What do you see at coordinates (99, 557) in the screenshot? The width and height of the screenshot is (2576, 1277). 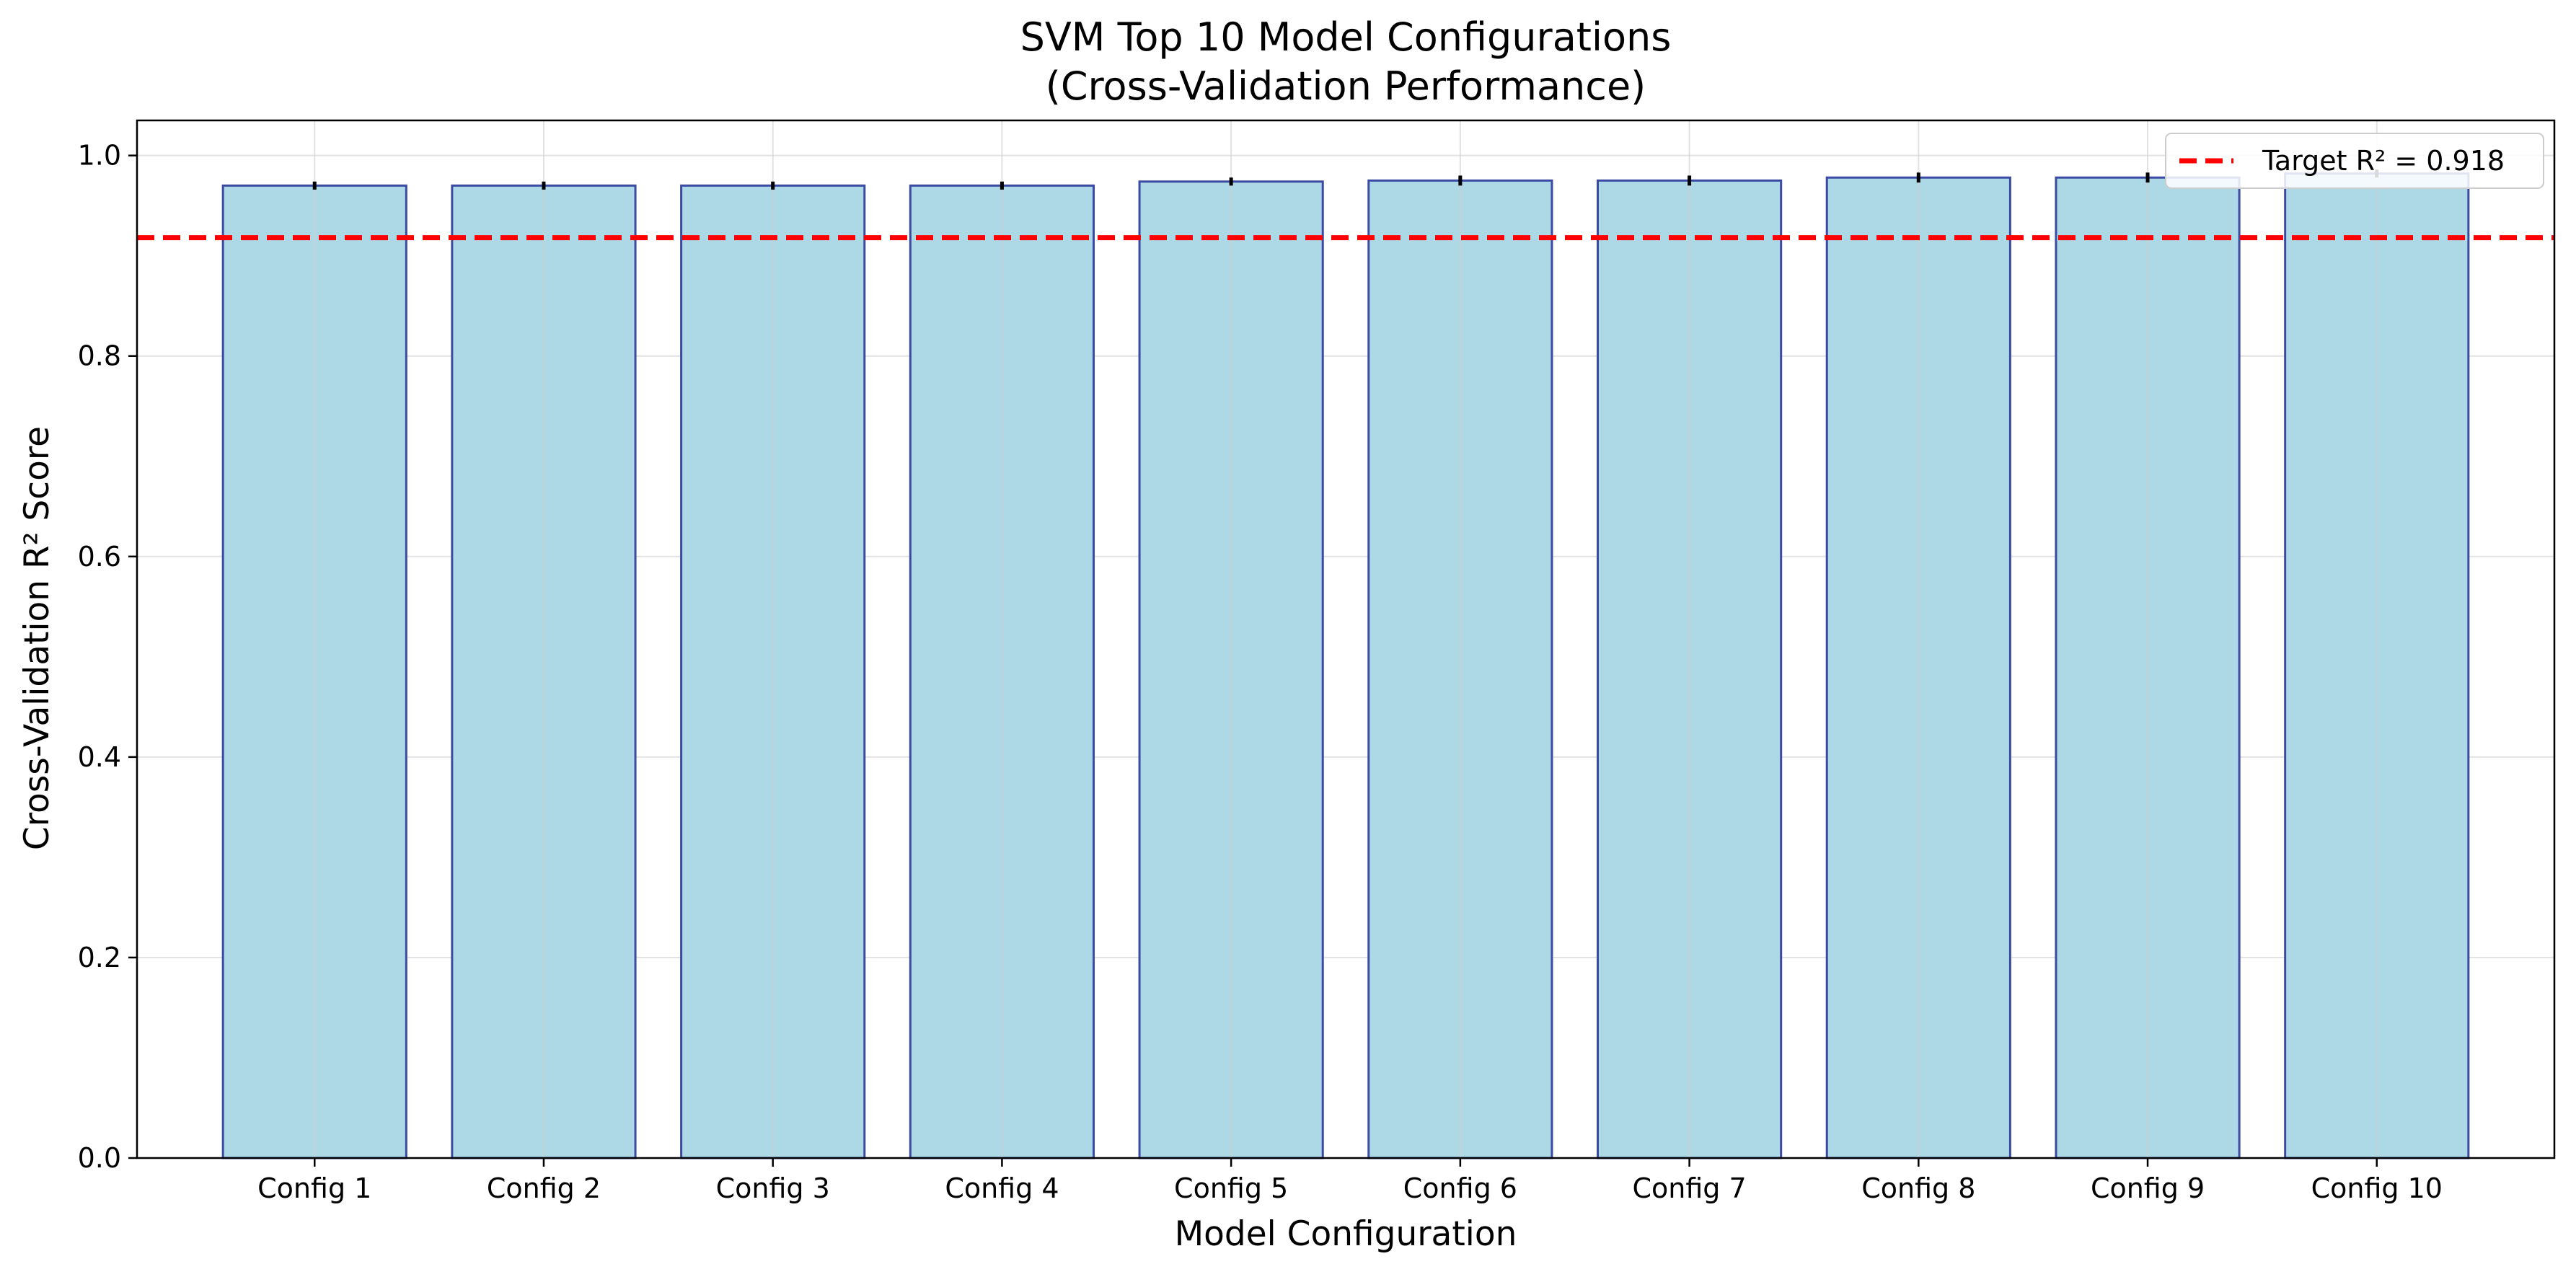 I see `y-tick-label: 0.6` at bounding box center [99, 557].